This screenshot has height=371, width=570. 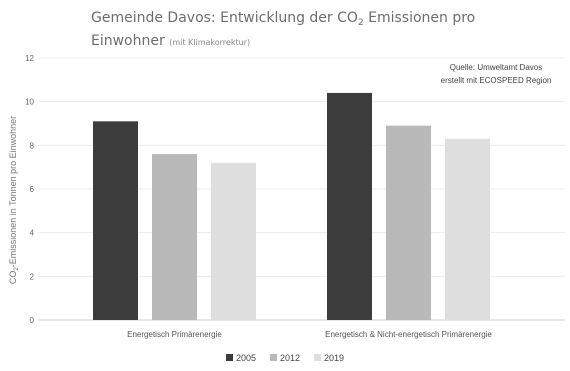 I want to click on chart-title-line2: Einwohner (mit Klimakorrektur), so click(x=170, y=41).